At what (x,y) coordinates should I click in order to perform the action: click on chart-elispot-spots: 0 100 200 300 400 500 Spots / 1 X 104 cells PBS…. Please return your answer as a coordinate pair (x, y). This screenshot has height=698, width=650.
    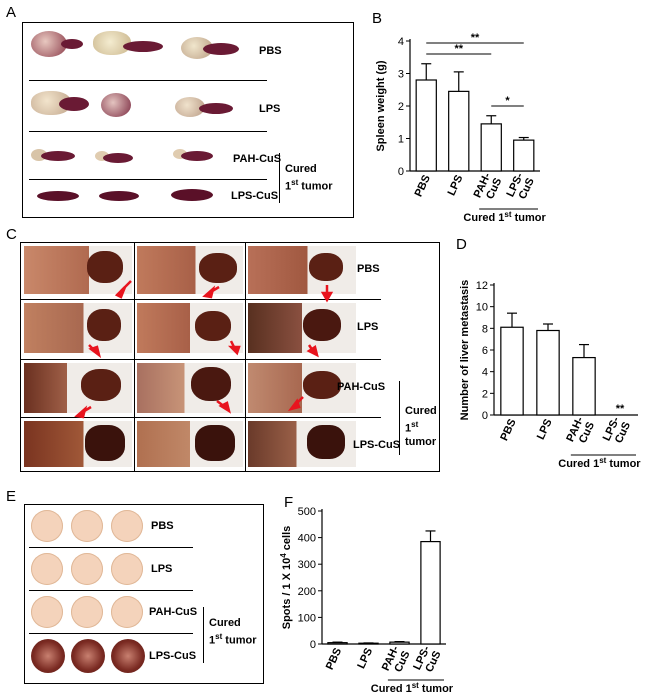
    Looking at the image, I should click on (366, 600).